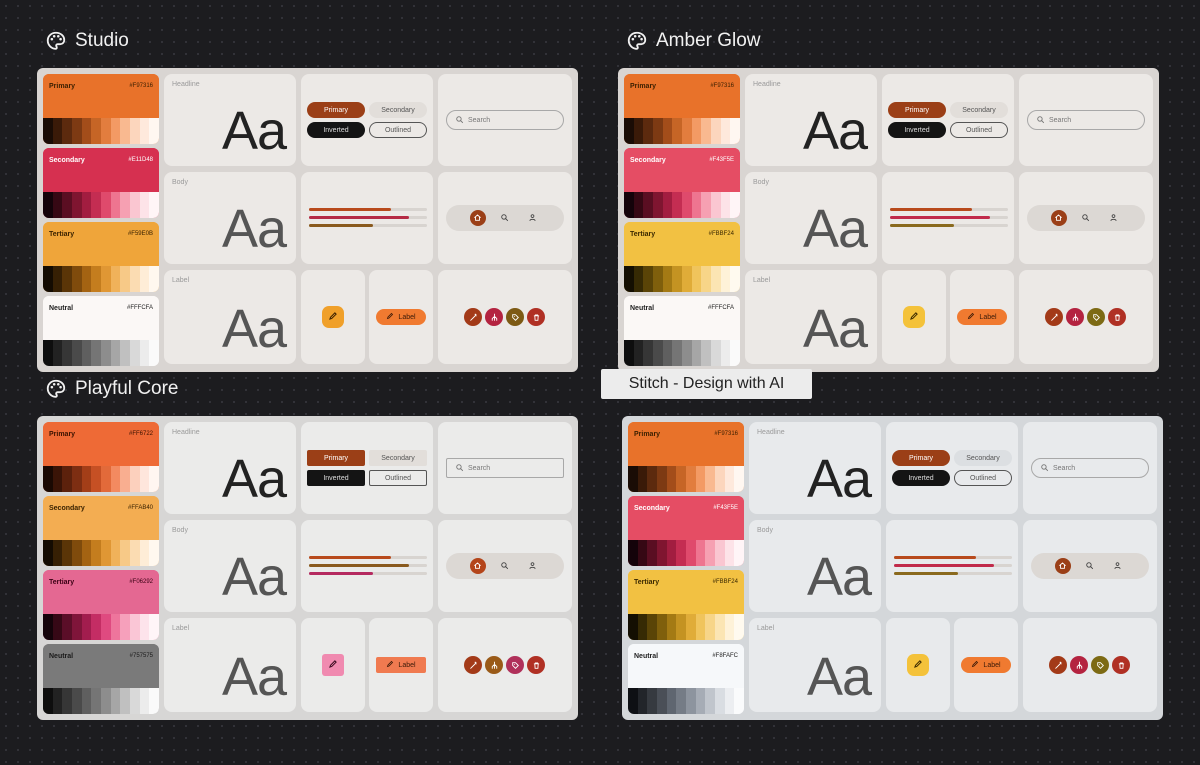 The height and width of the screenshot is (765, 1200). What do you see at coordinates (765, 530) in the screenshot?
I see `body-label: Body` at bounding box center [765, 530].